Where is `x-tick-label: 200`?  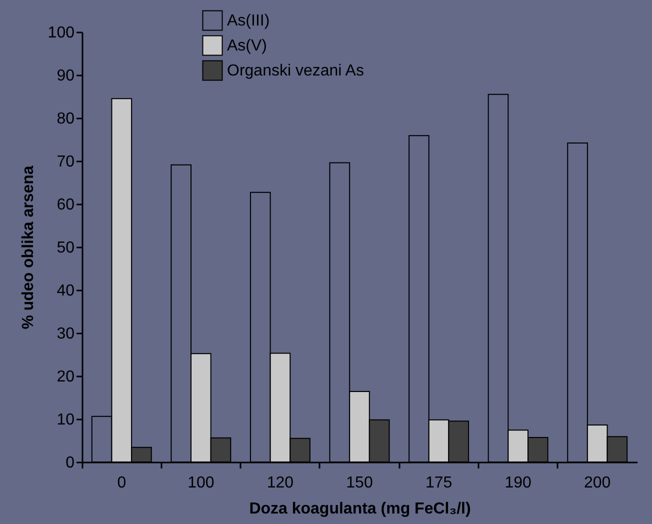
x-tick-label: 200 is located at coordinates (597, 483).